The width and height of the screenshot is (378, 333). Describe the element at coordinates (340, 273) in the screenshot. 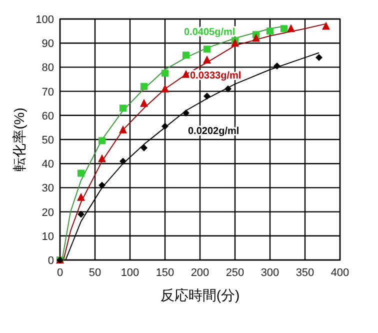

I see `x-tick-label: 400` at that location.